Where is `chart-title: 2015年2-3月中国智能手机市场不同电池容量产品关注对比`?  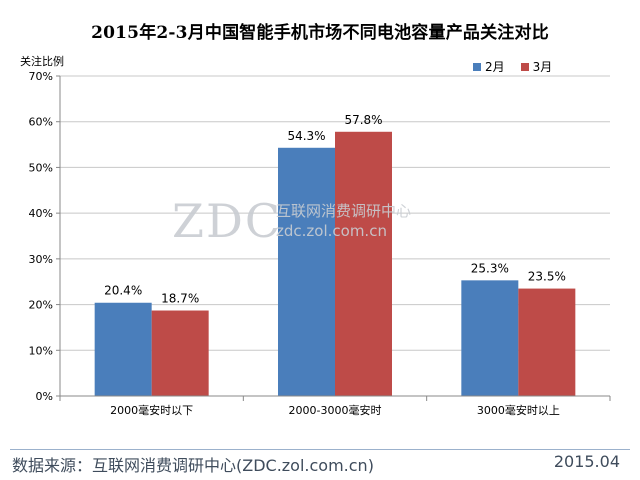 chart-title: 2015年2-3月中国智能手机市场不同电池容量产品关注对比 is located at coordinates (320, 33).